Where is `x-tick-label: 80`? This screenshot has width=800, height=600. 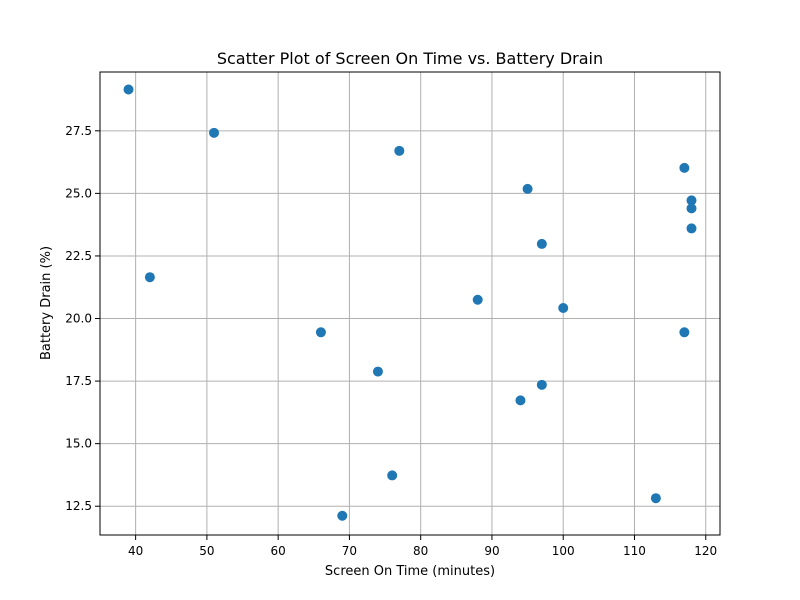
x-tick-label: 80 is located at coordinates (420, 551).